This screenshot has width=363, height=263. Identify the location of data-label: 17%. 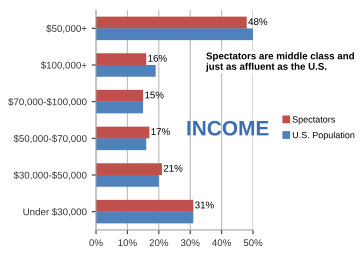
(161, 132).